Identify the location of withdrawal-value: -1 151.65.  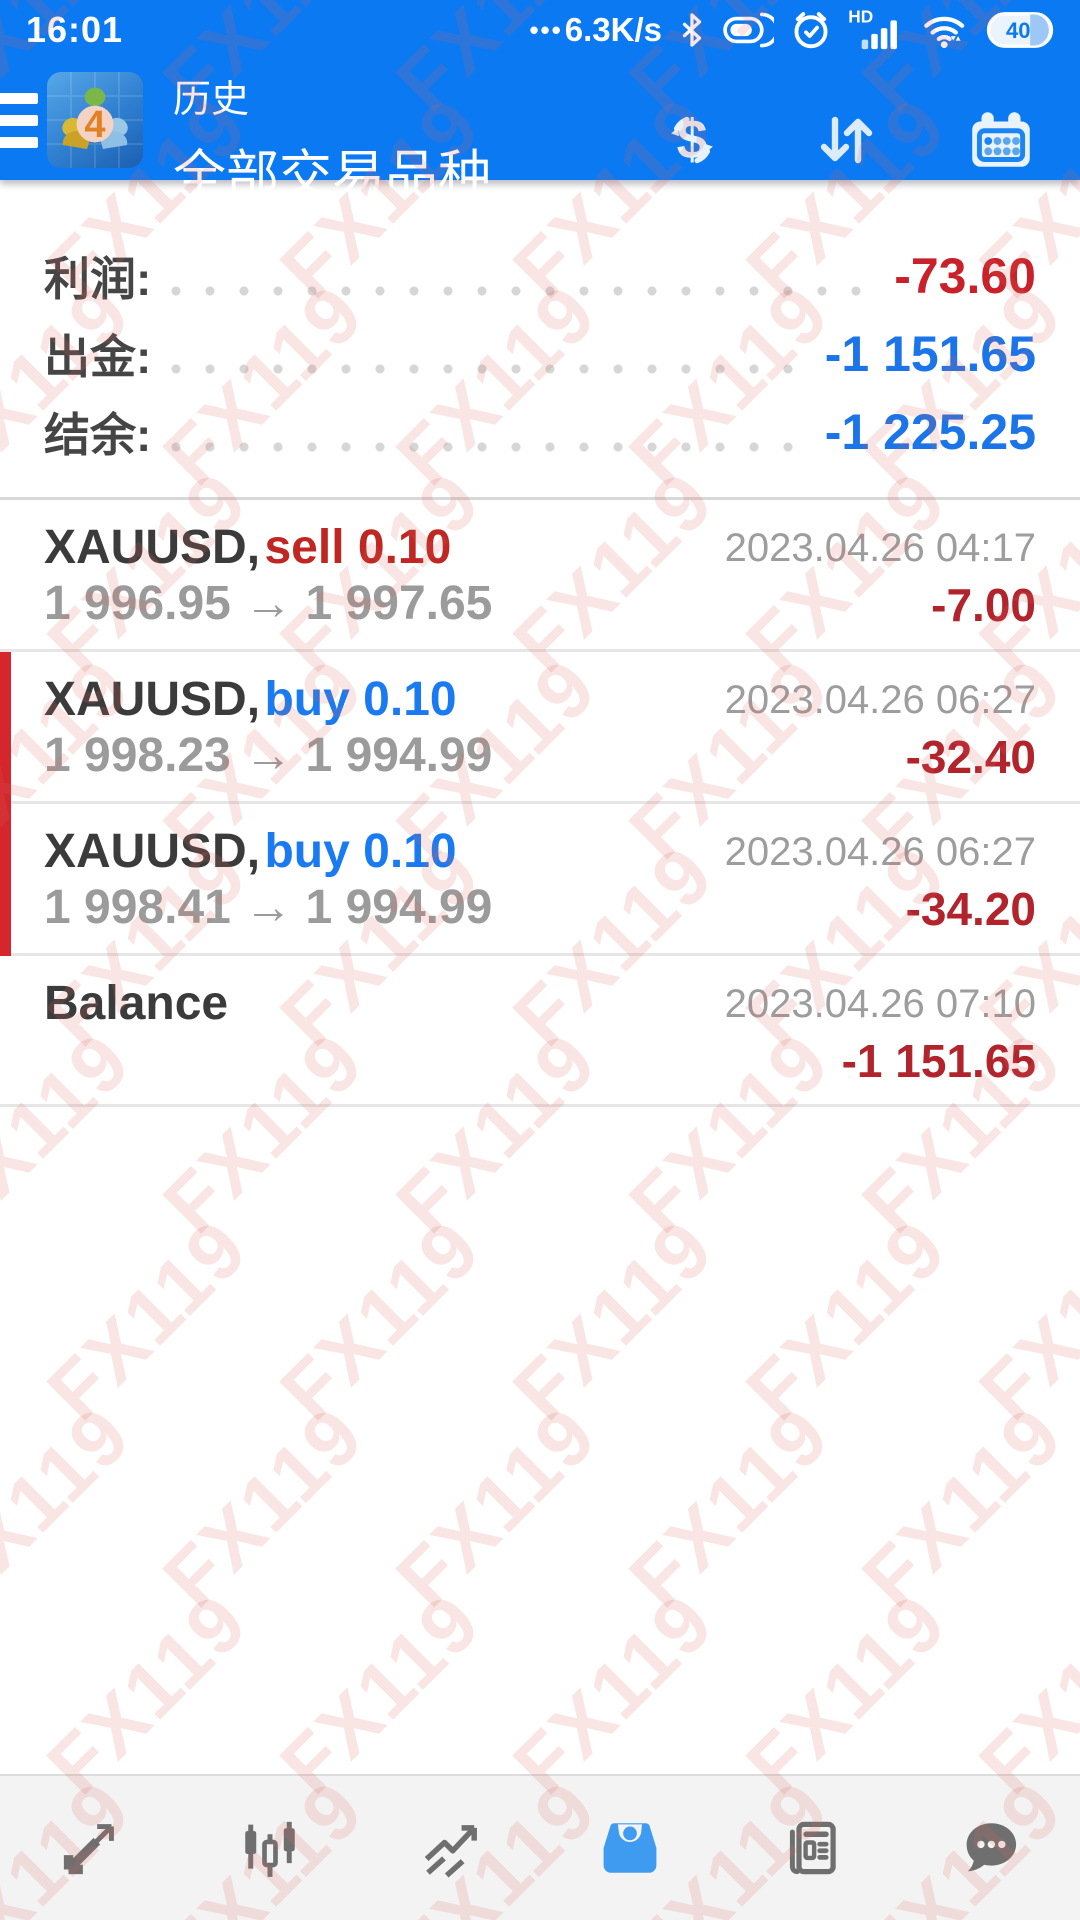
(930, 354).